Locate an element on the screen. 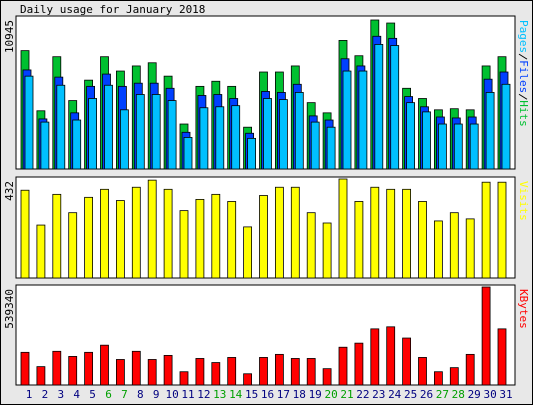 This screenshot has width=533, height=405. x-tick-label: 4 is located at coordinates (76, 394).